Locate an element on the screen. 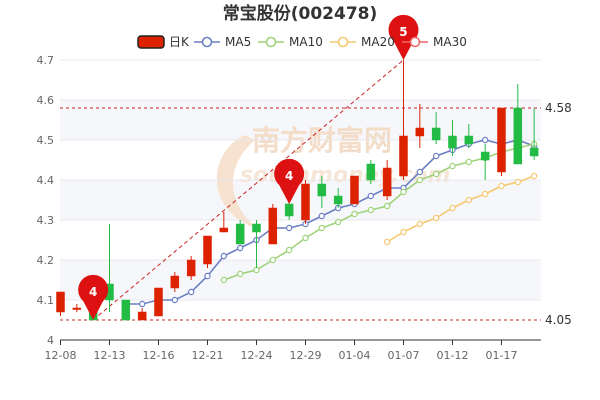 The width and height of the screenshot is (600, 400). watermark-logo-icon is located at coordinates (238, 182).